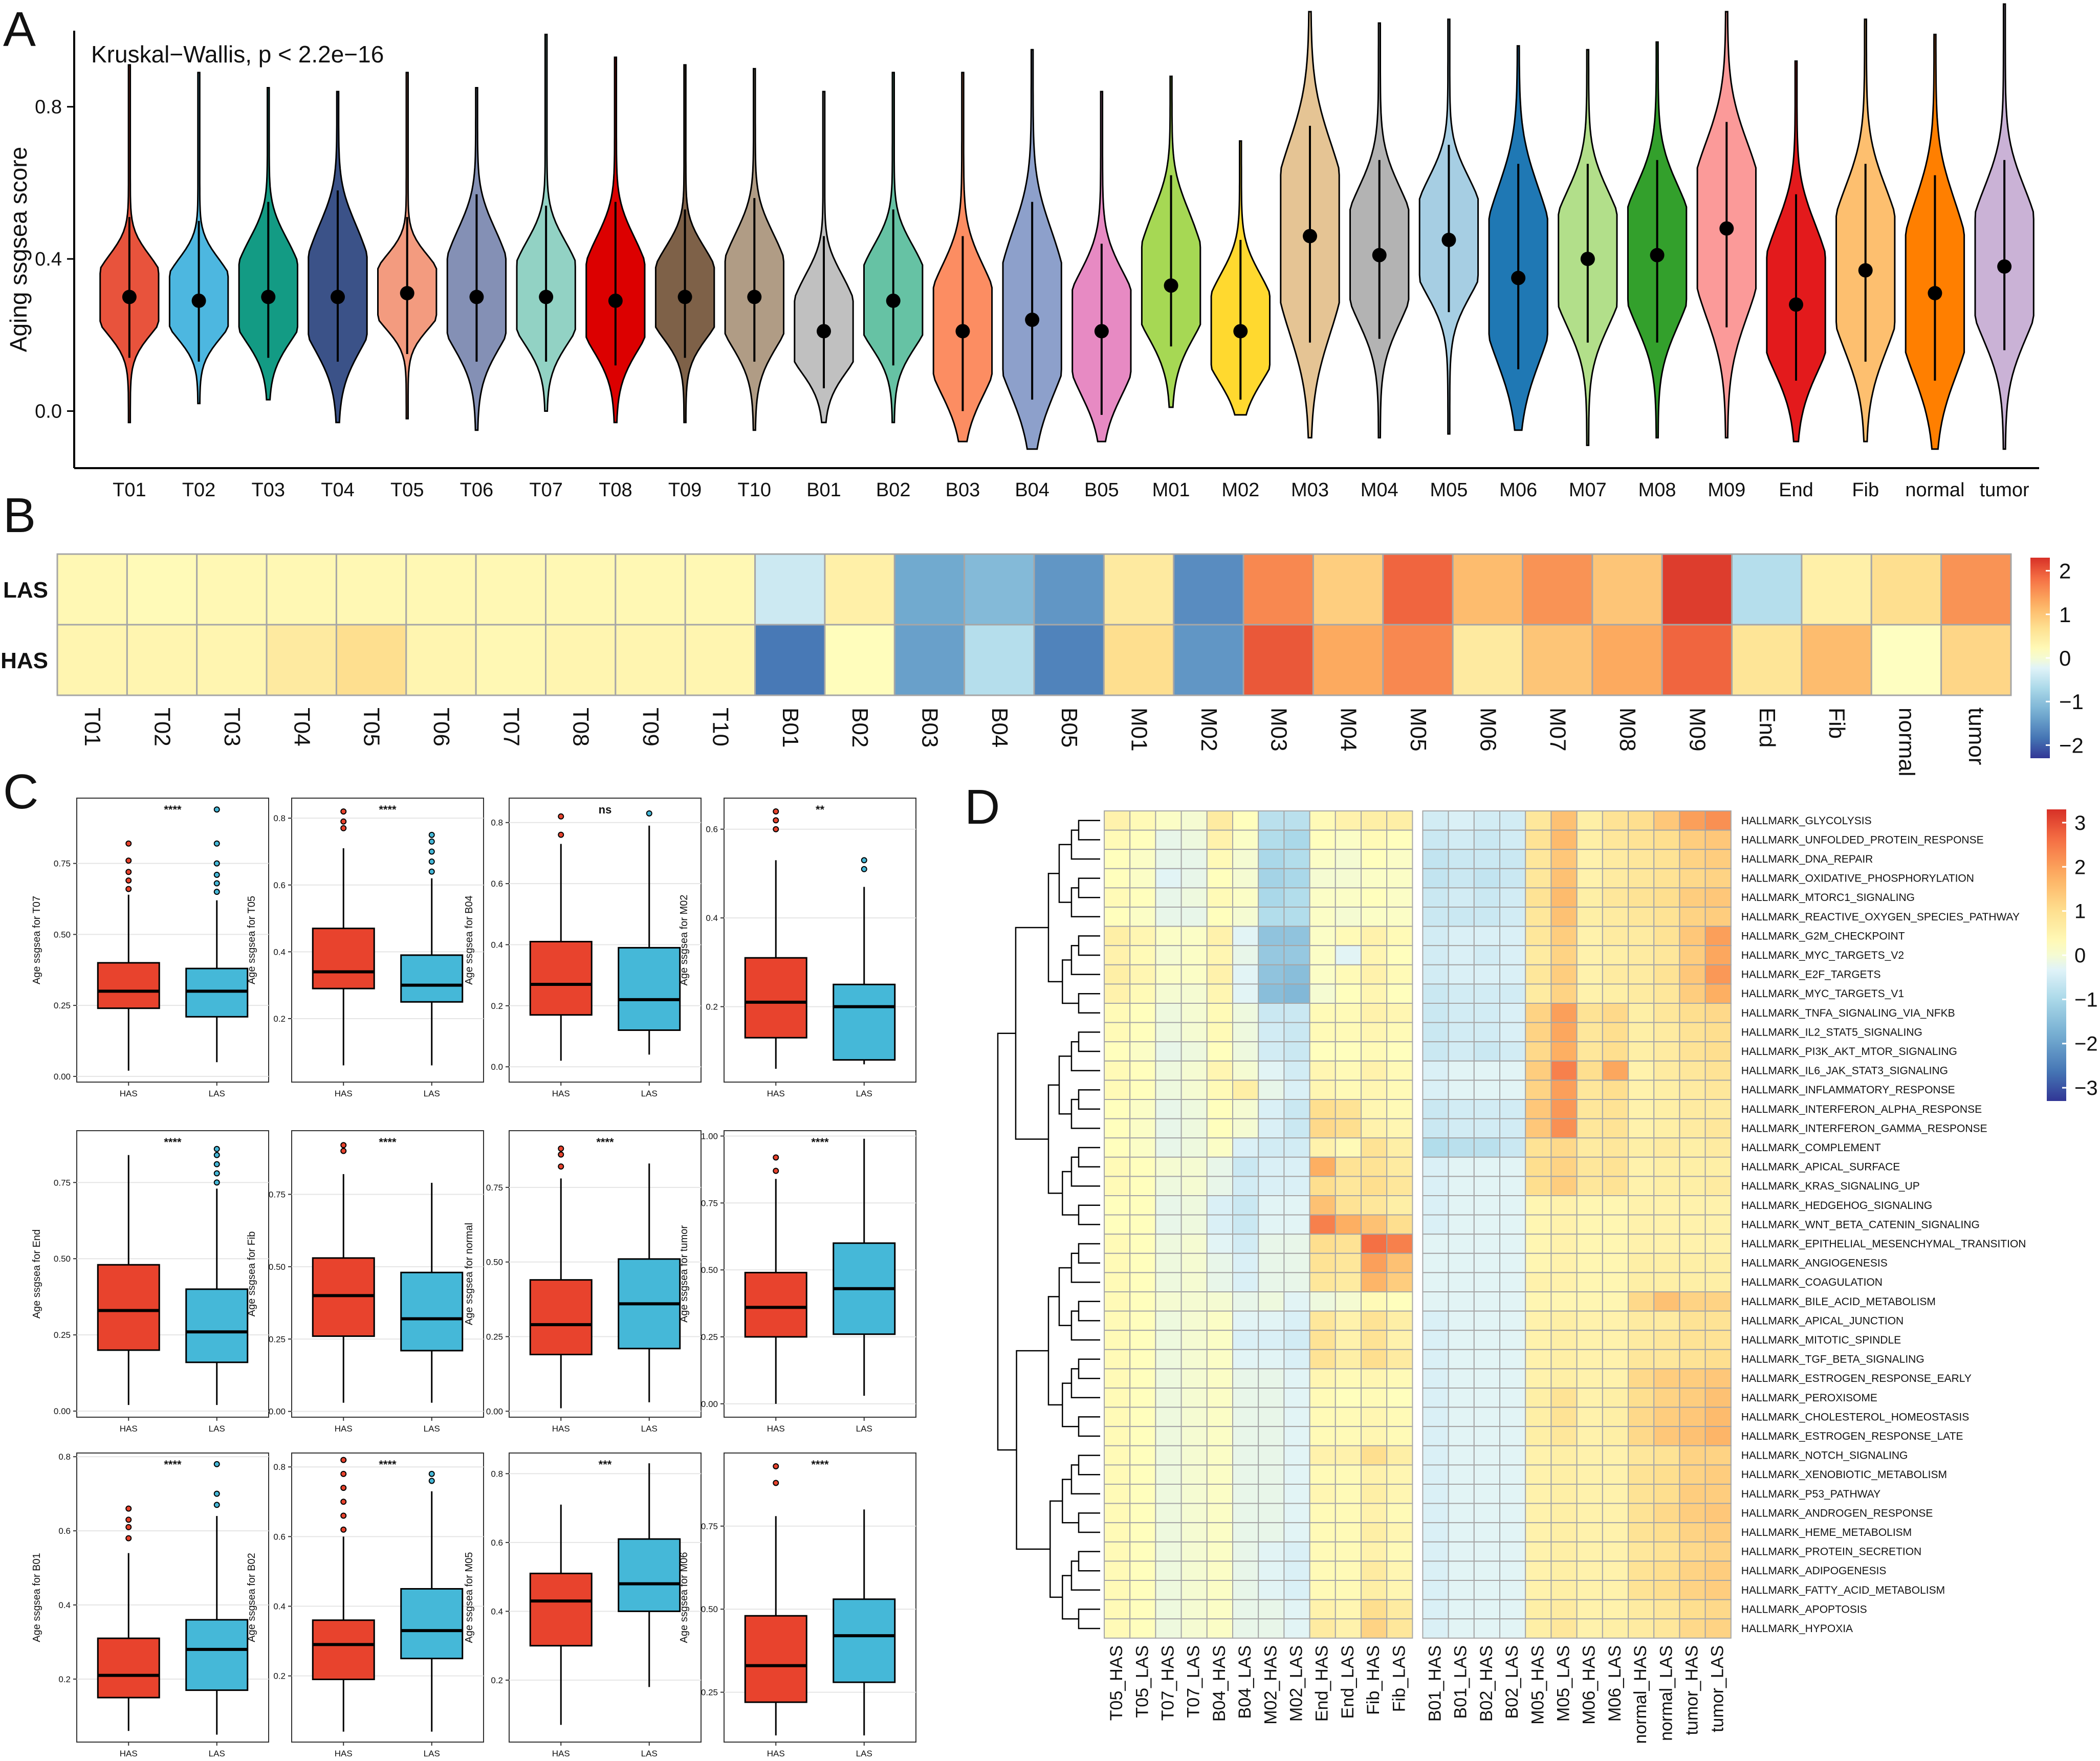 The image size is (2100, 1761). What do you see at coordinates (1296, 1436) in the screenshot?
I see `cell-HALLMARK_ESTROGEN_RESPONSE_LATE-M02_LAS` at bounding box center [1296, 1436].